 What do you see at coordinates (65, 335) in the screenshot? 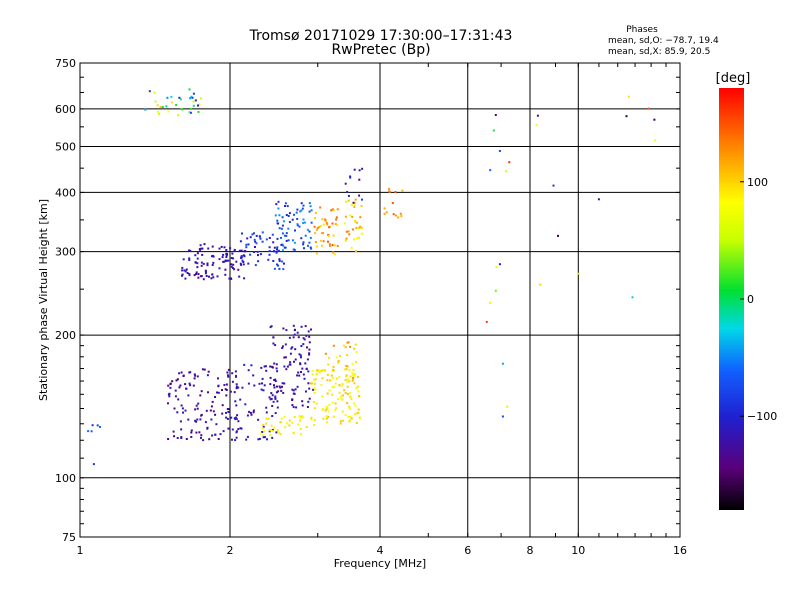
I see `y-tick-label: 200` at bounding box center [65, 335].